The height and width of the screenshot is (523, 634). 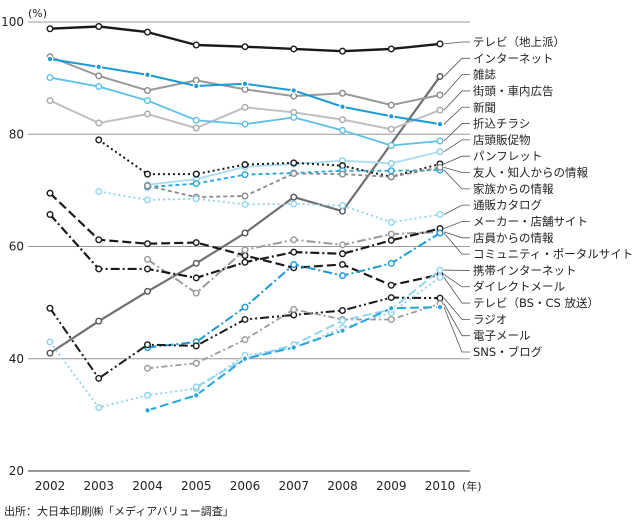 I want to click on legend-label: メーカー・店舗サイト, so click(x=530, y=221).